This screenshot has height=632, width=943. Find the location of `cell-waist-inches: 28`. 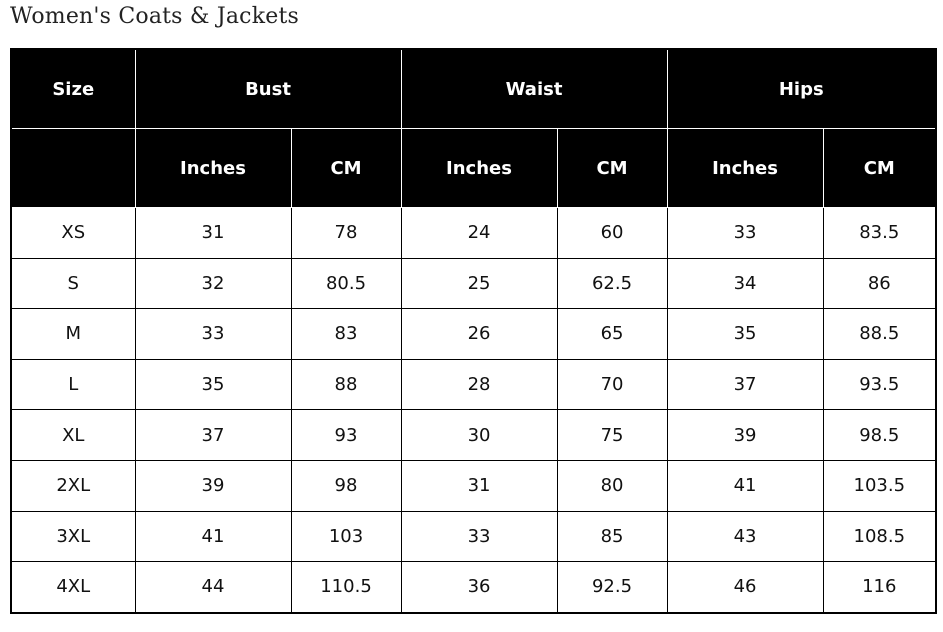

cell-waist-inches: 28 is located at coordinates (479, 384).